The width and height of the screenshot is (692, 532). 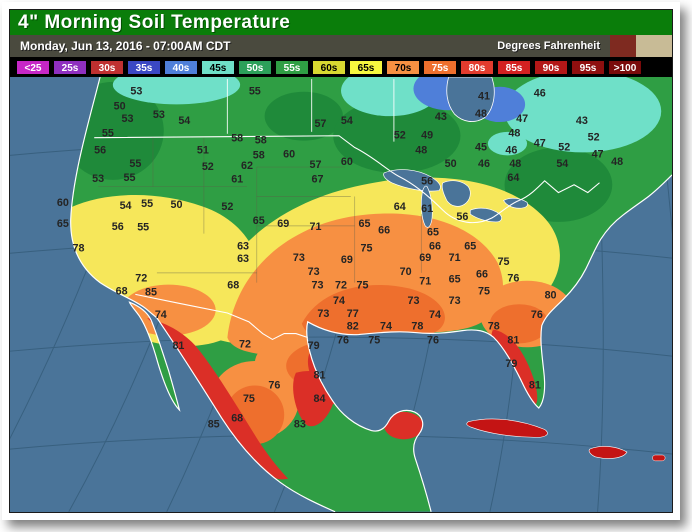 I want to click on legend-chip: 70s, so click(x=403, y=67).